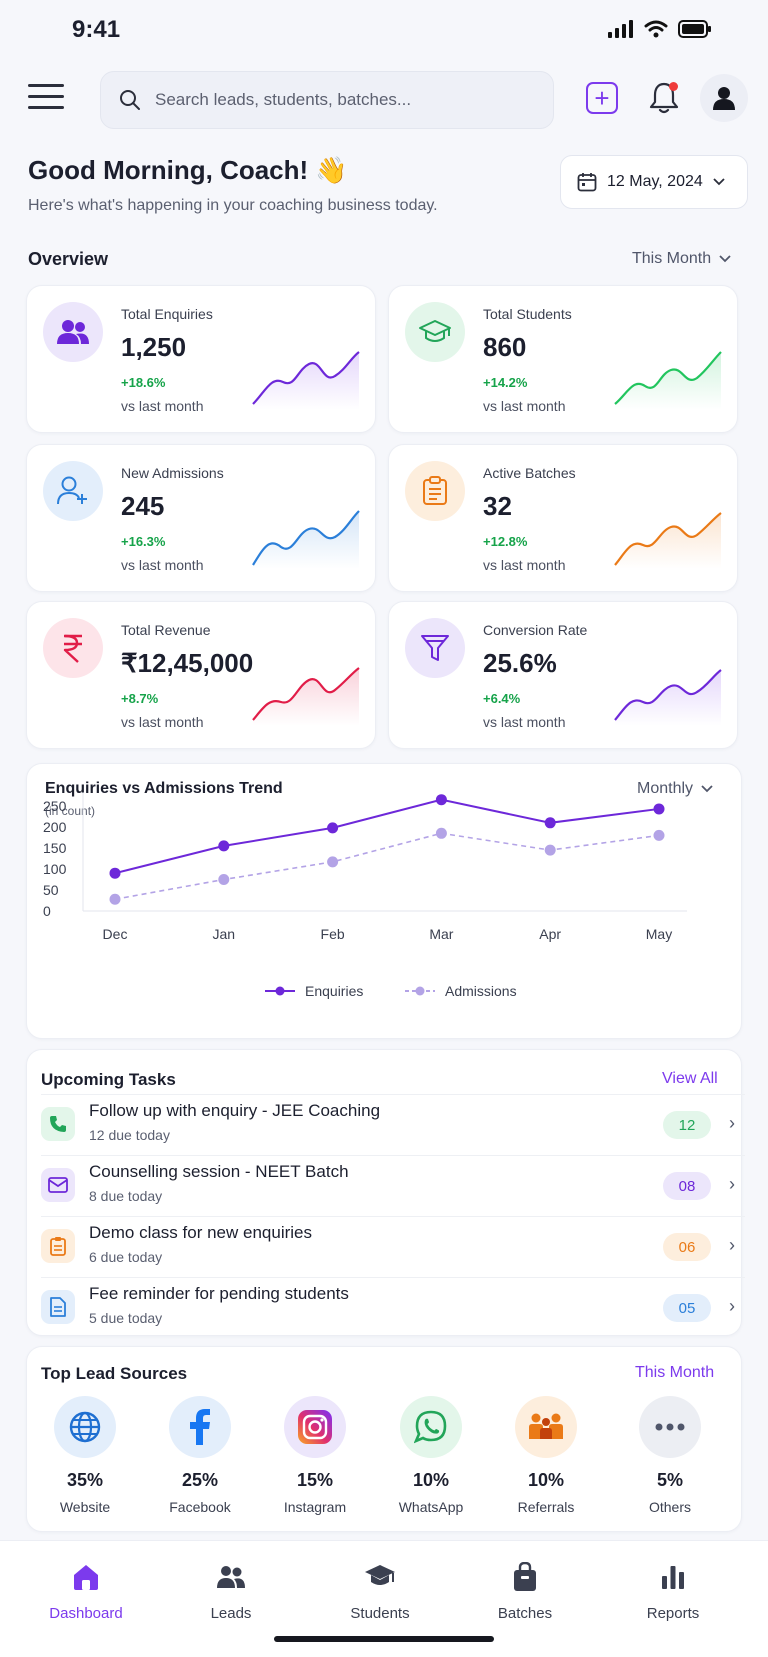 The image size is (768, 1657). What do you see at coordinates (620, 29) in the screenshot?
I see `signal-icon` at bounding box center [620, 29].